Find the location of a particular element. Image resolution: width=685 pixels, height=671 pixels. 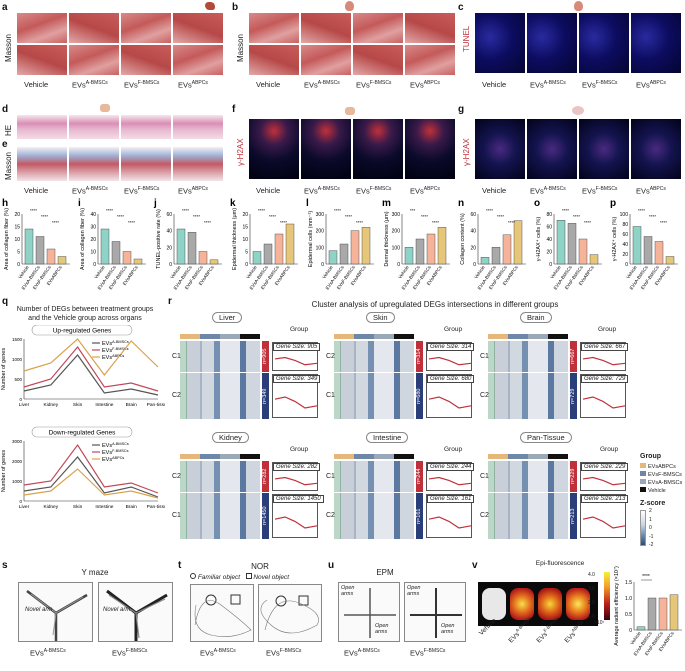

q-legend-base: EVs is located at coordinates (107, 344).